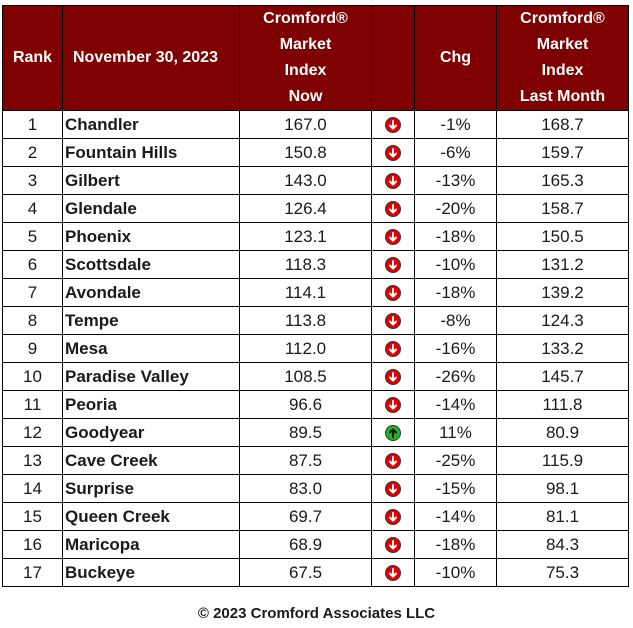  Describe the element at coordinates (455, 152) in the screenshot. I see `change-cell: -6%` at that location.